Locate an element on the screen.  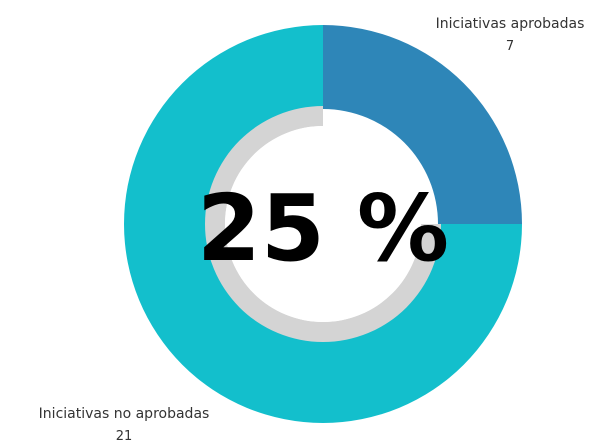
slice-iniciativas-aprobadas is located at coordinates (422, 124).